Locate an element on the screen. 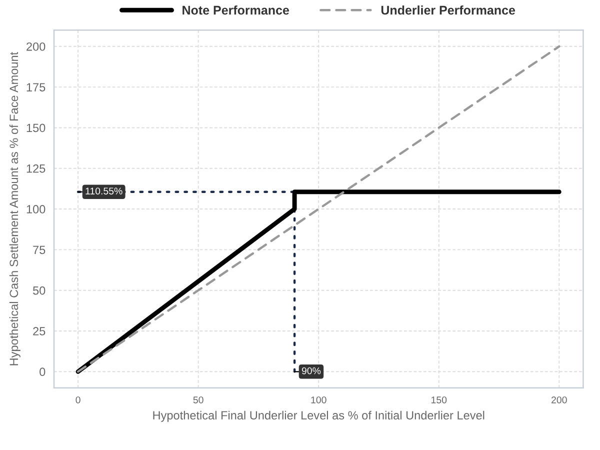 The image size is (600, 450). x-tick-label: 150 is located at coordinates (439, 400).